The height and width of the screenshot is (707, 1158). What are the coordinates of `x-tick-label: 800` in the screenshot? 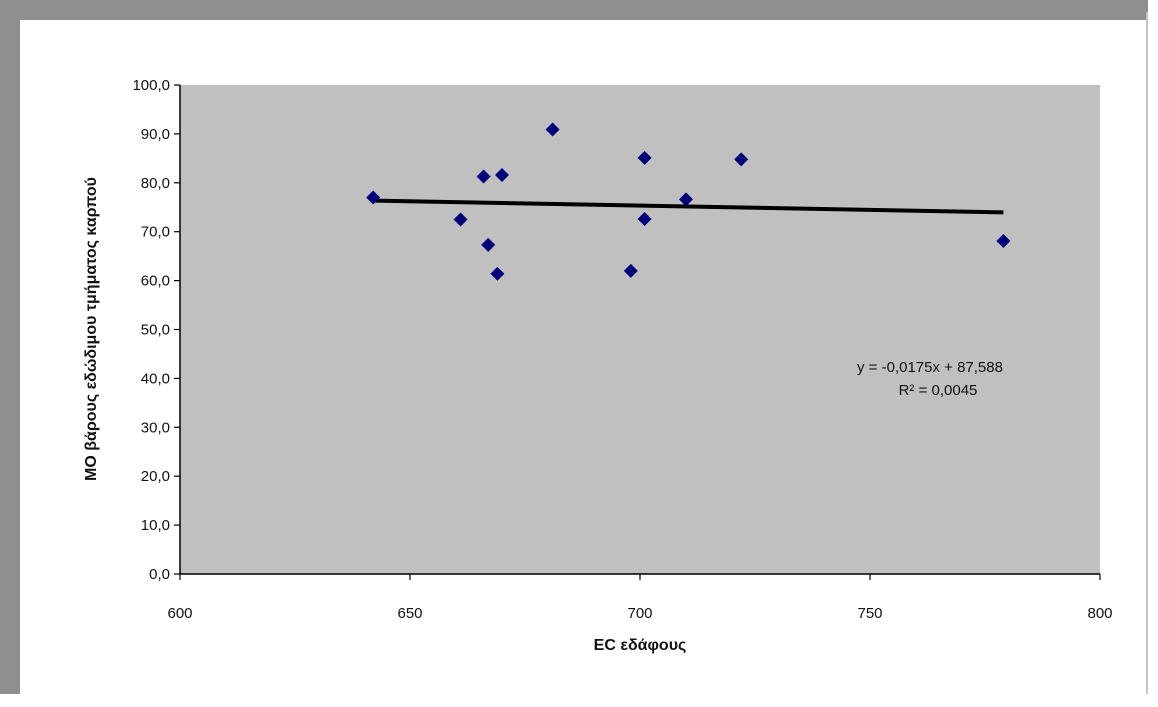 It's located at (1099, 613).